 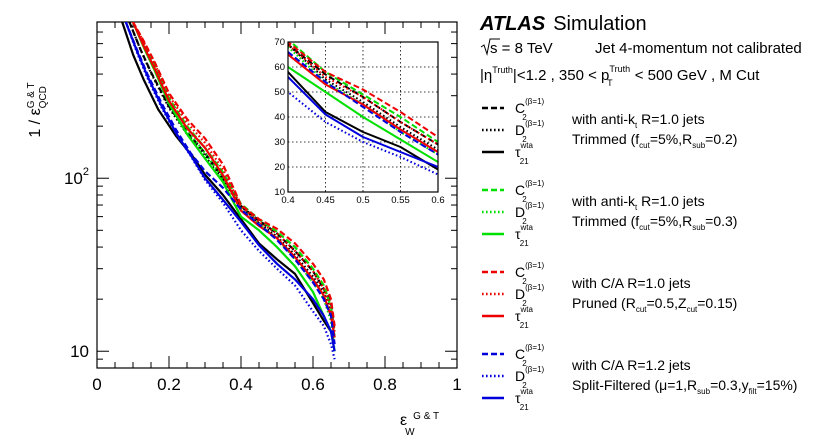 What do you see at coordinates (362, 200) in the screenshot?
I see `inset-x-tick-label: 0.5` at bounding box center [362, 200].